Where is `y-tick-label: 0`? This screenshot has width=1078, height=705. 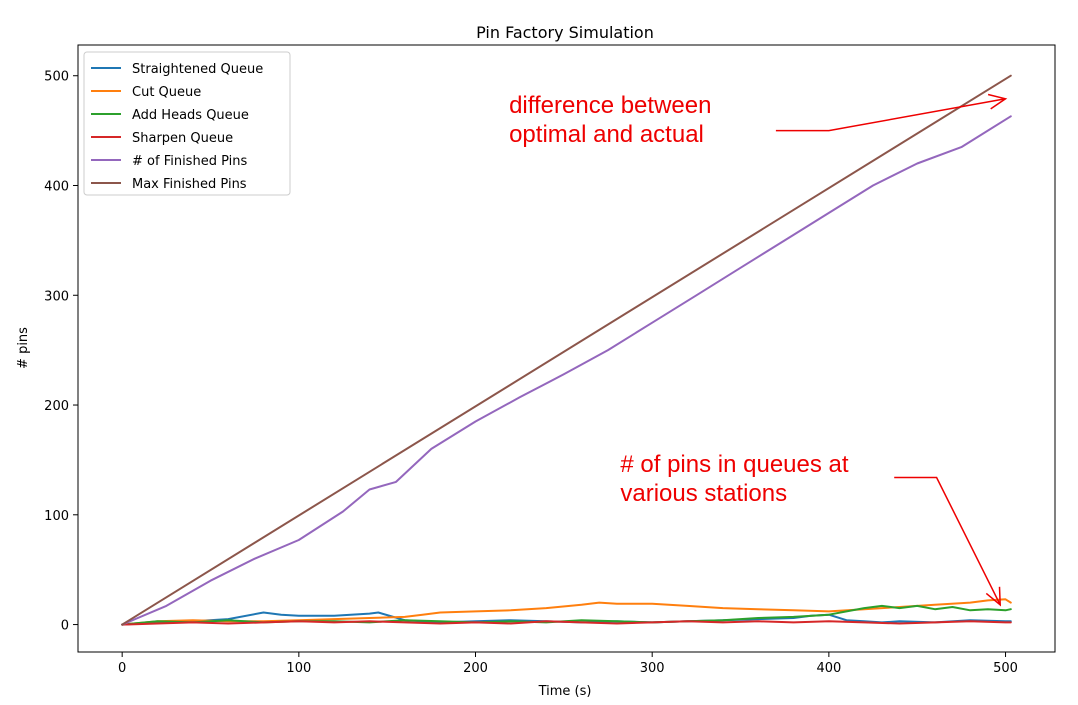 y-tick-label: 0 is located at coordinates (65, 626).